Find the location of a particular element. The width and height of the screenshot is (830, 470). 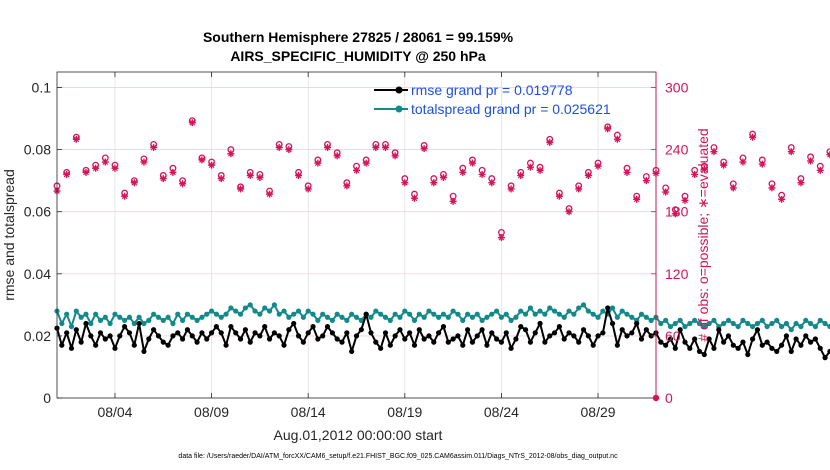

y-right-tick-label: 120 is located at coordinates (677, 274).